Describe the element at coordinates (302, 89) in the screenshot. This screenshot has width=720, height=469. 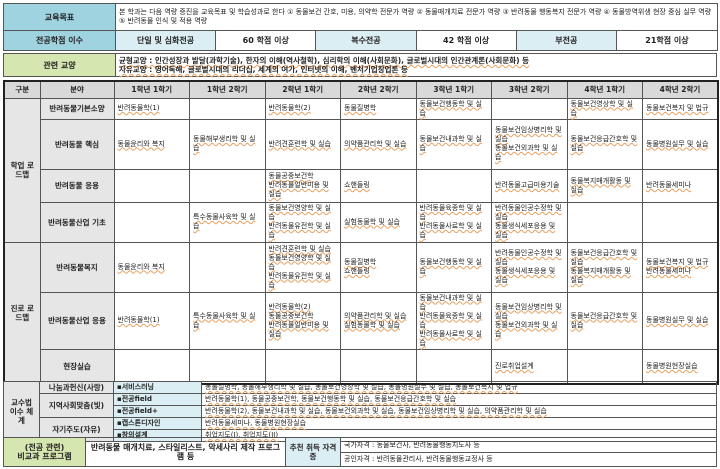
I see `header-cell: 2학년 1학기` at that location.